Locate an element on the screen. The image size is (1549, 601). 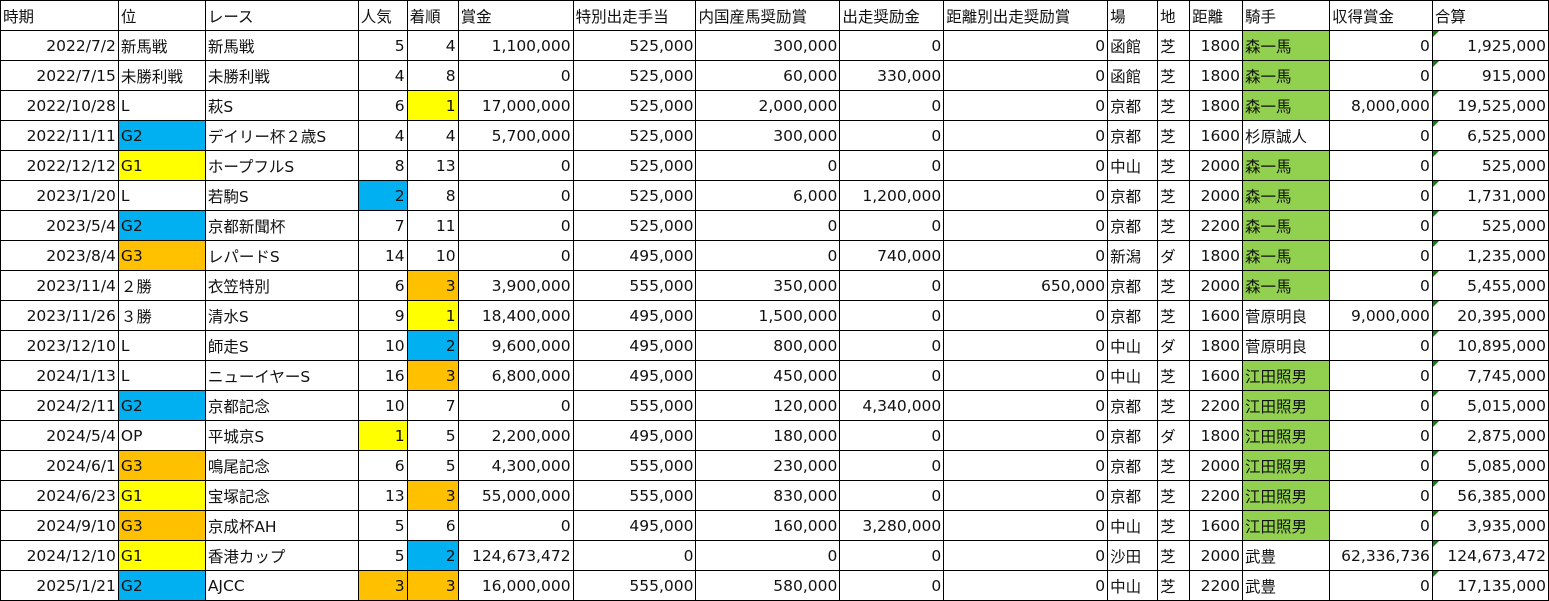
cell-total: 2,875,000 is located at coordinates (1490, 435).